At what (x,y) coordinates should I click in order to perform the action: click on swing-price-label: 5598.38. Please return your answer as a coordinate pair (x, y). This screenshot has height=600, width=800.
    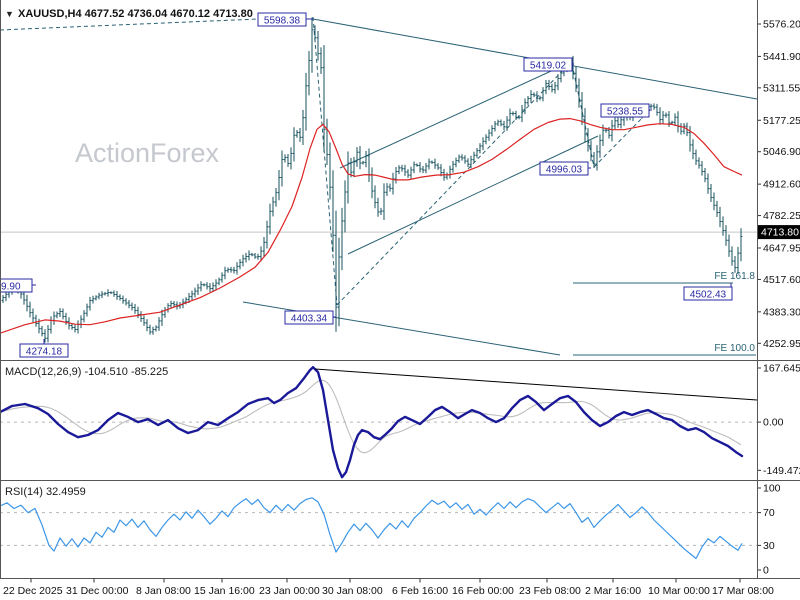
    Looking at the image, I should click on (285, 19).